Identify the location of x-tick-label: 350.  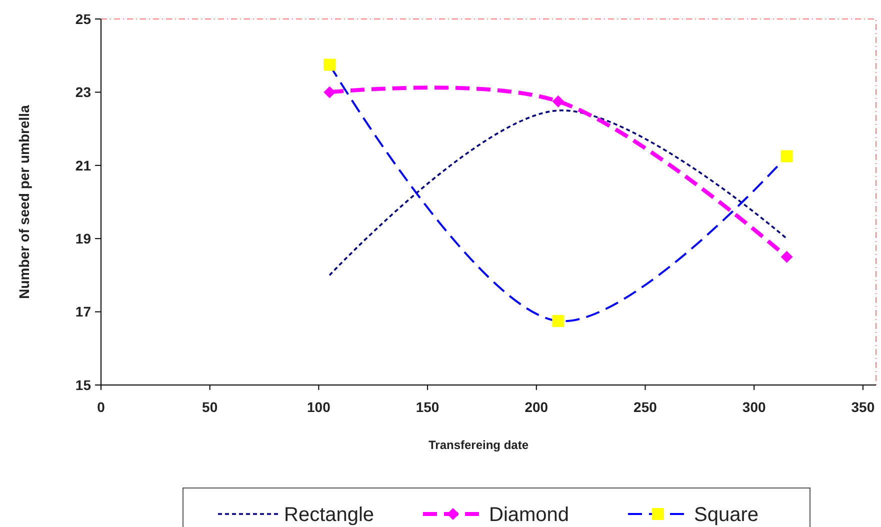
(863, 407).